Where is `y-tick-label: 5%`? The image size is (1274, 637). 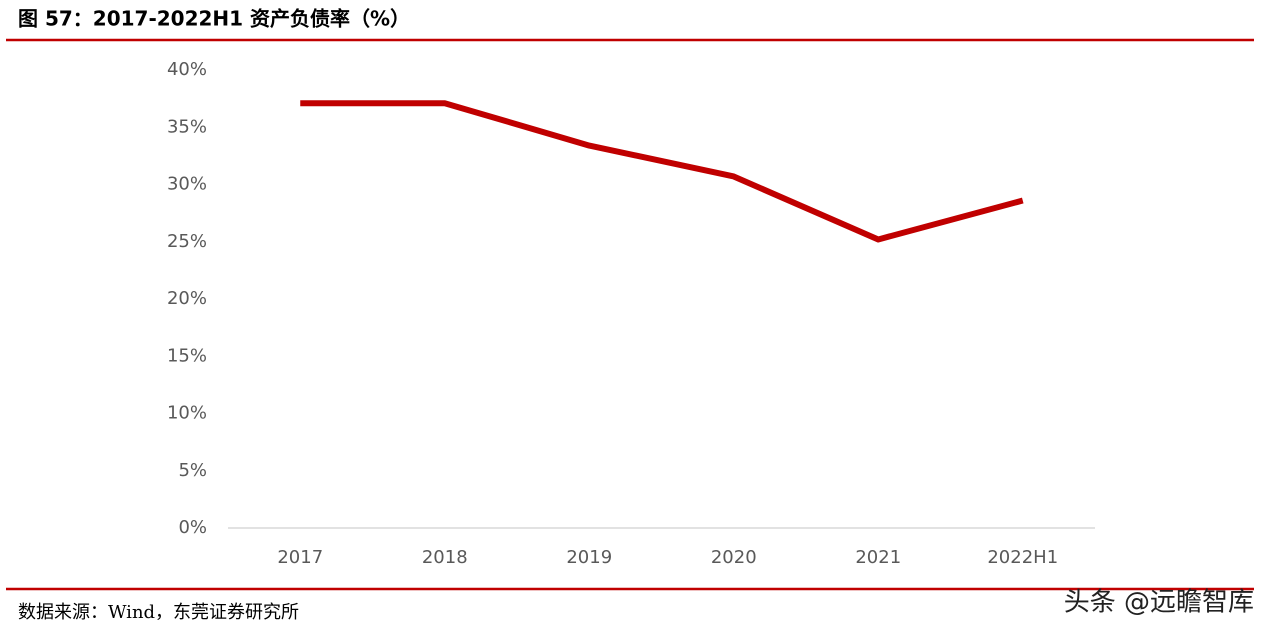 y-tick-label: 5% is located at coordinates (192, 470).